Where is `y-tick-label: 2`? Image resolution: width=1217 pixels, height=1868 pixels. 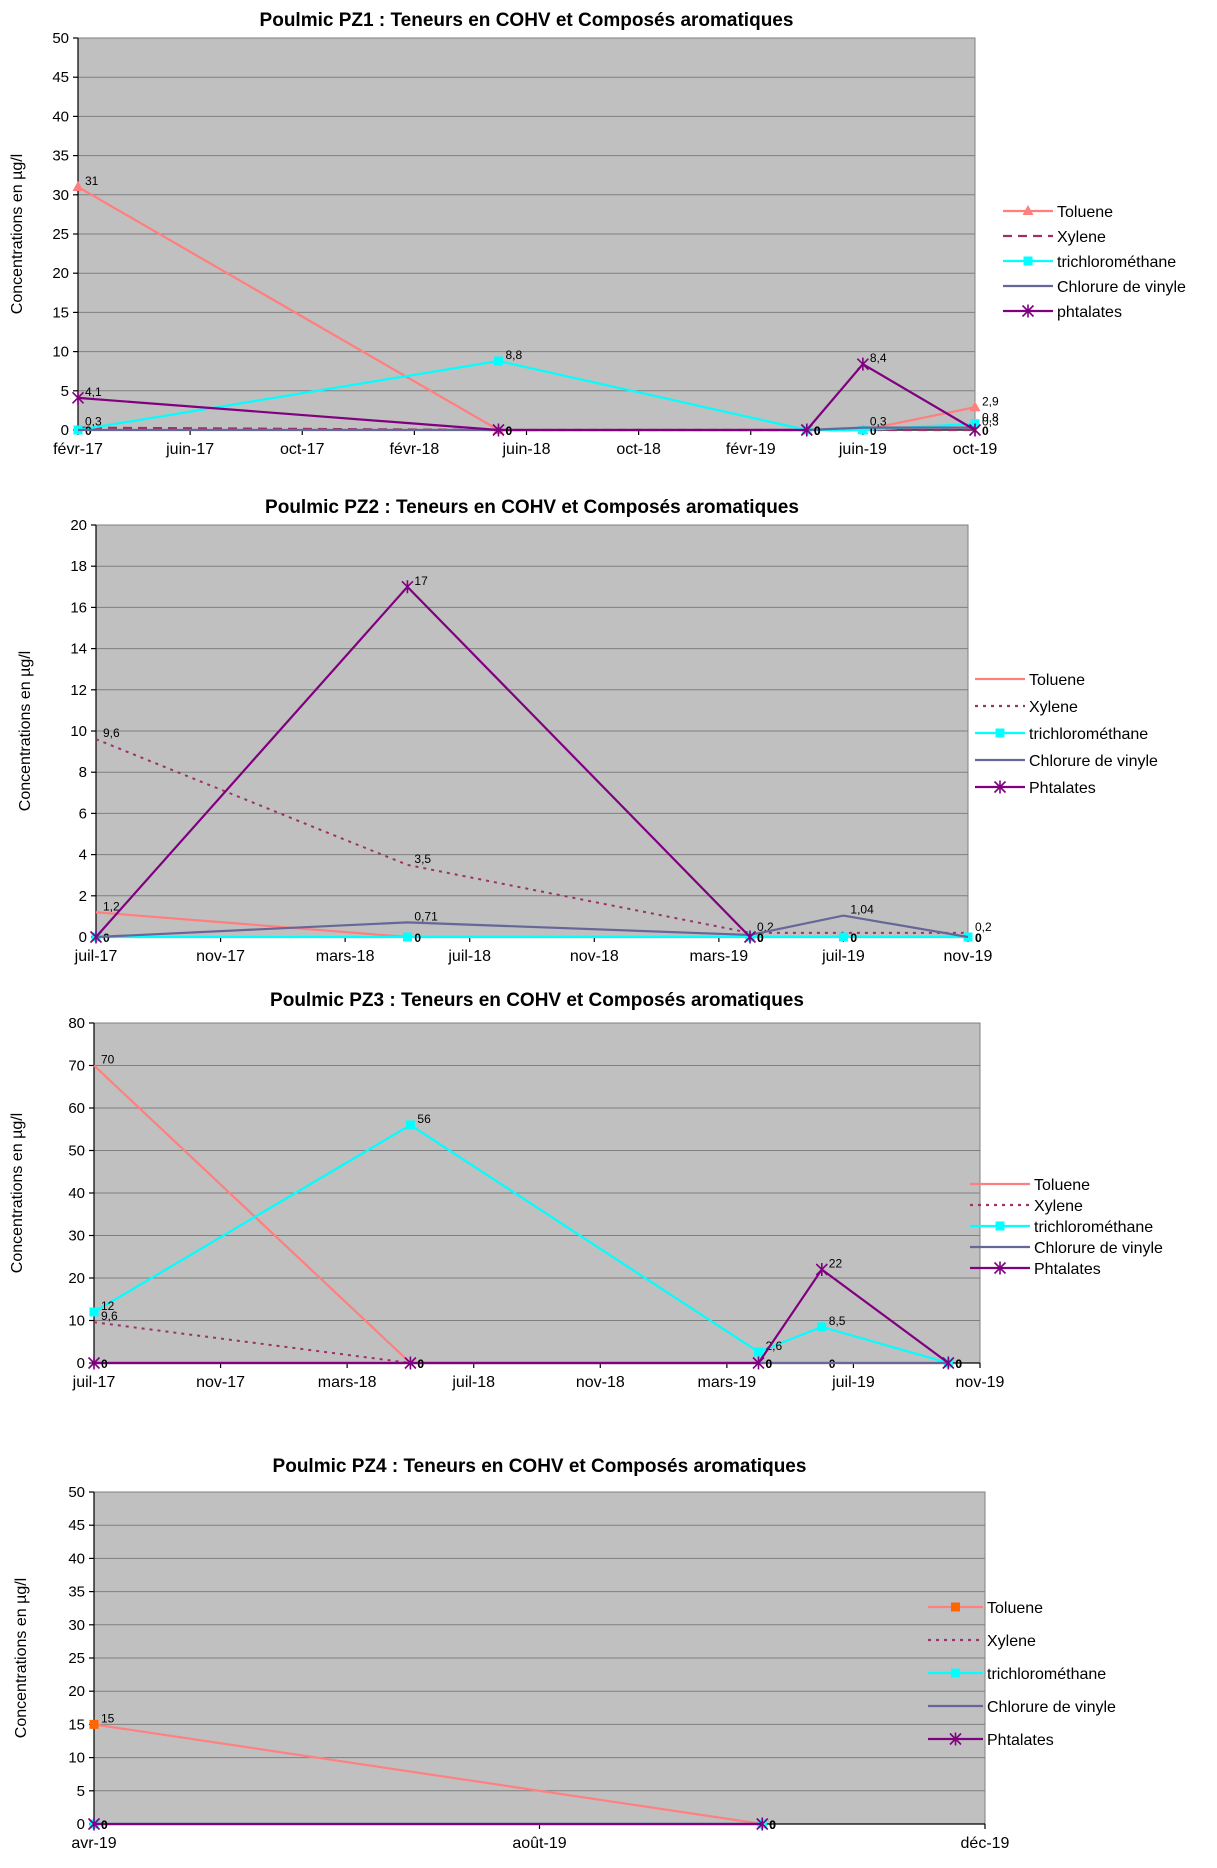 y-tick-label: 2 is located at coordinates (83, 896).